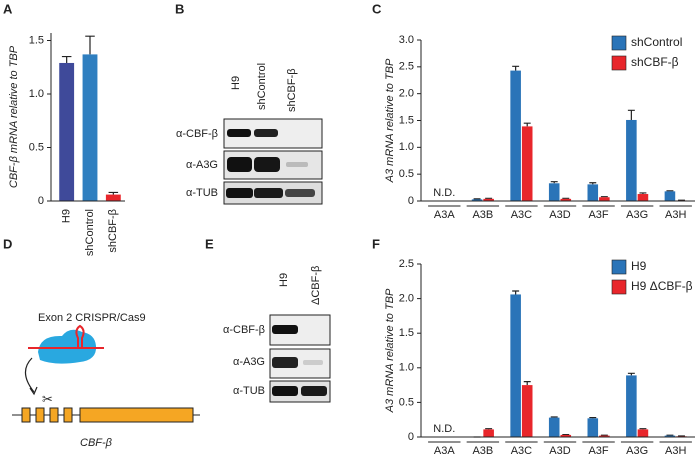 Image resolution: width=700 pixels, height=459 pixels. Describe the element at coordinates (92, 318) in the screenshot. I see `diagram-label: Exon 2 CRISPR/Cas9` at that location.